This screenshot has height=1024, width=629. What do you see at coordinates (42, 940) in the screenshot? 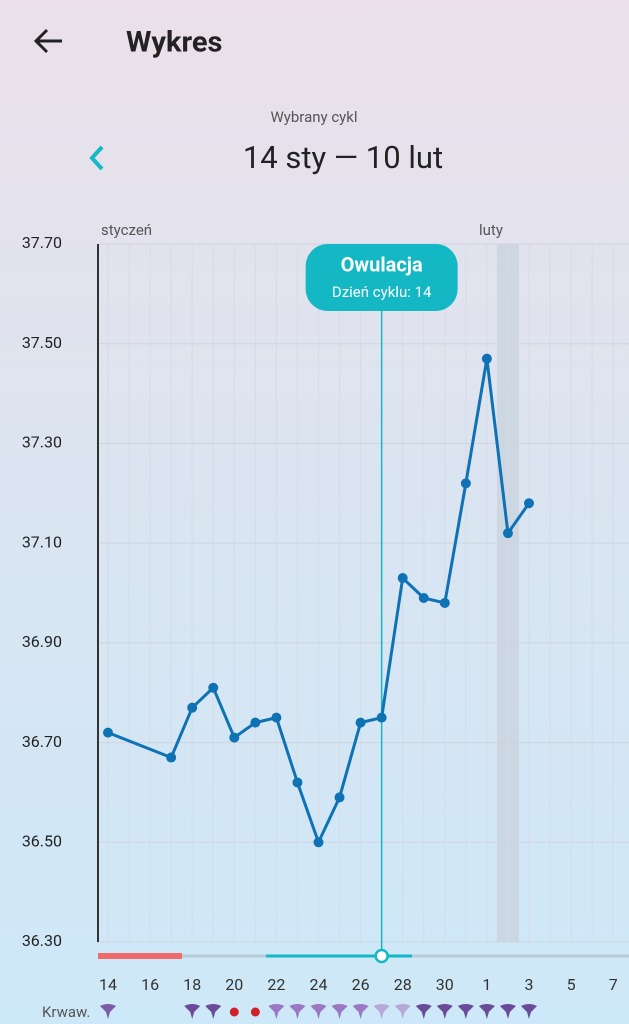
I see `y-tick-label: 36.30` at bounding box center [42, 940].